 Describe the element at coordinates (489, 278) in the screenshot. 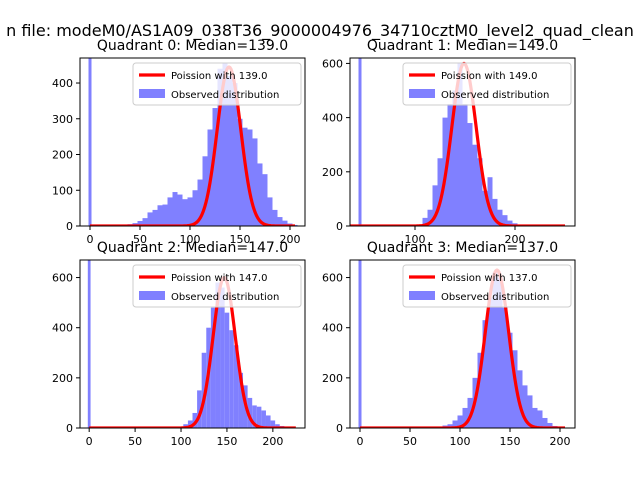

I see `legend-label-poisson: Poission with 137.0` at that location.